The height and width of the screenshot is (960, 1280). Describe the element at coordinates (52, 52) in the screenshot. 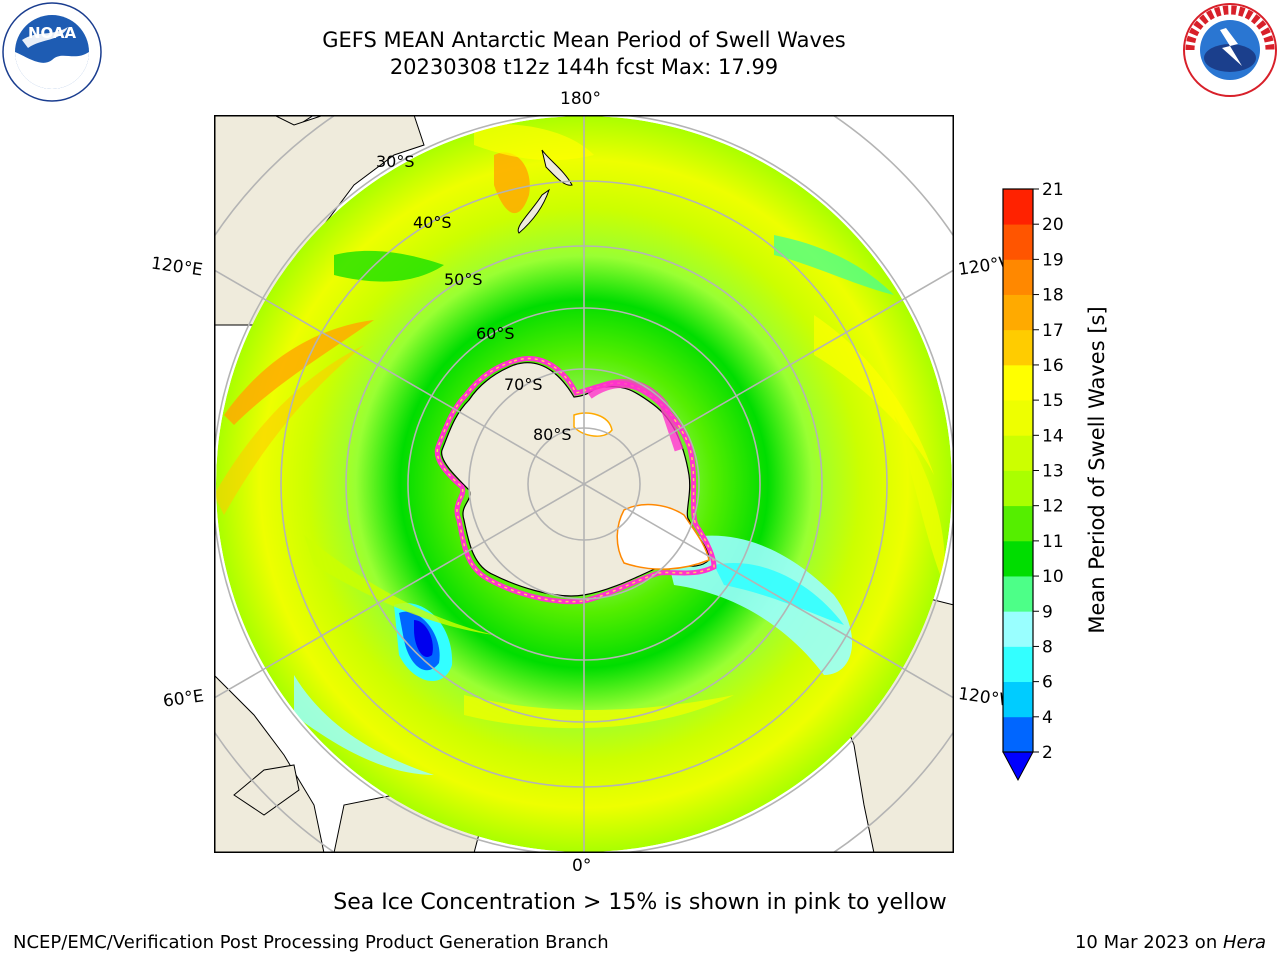

I see `noaa-logo-icon: NOAA` at that location.